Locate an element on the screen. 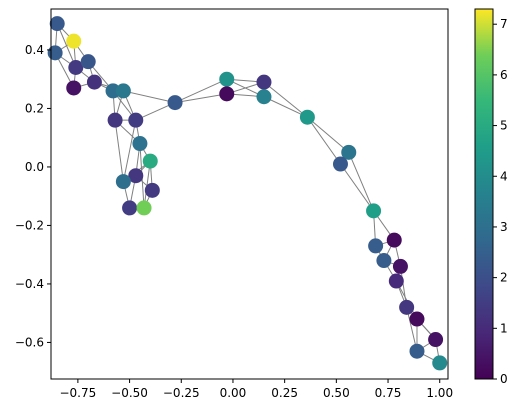 Image resolution: width=522 pixels, height=413 pixels. y-tick-label: 0.4 is located at coordinates (34, 50).